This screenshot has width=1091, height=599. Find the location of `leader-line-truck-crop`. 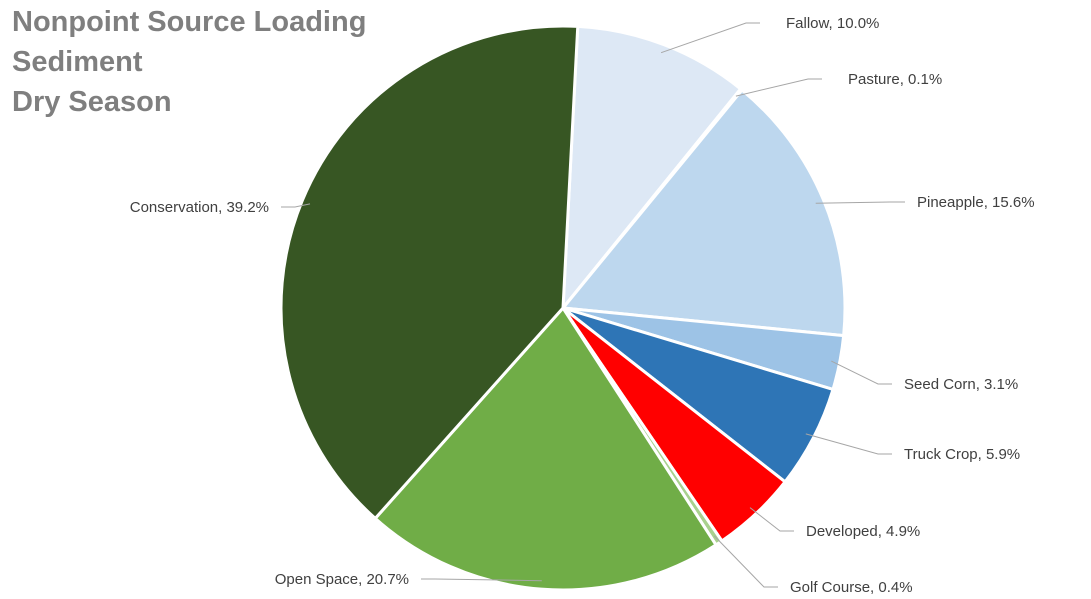

leader-line-truck-crop is located at coordinates (848, 444).